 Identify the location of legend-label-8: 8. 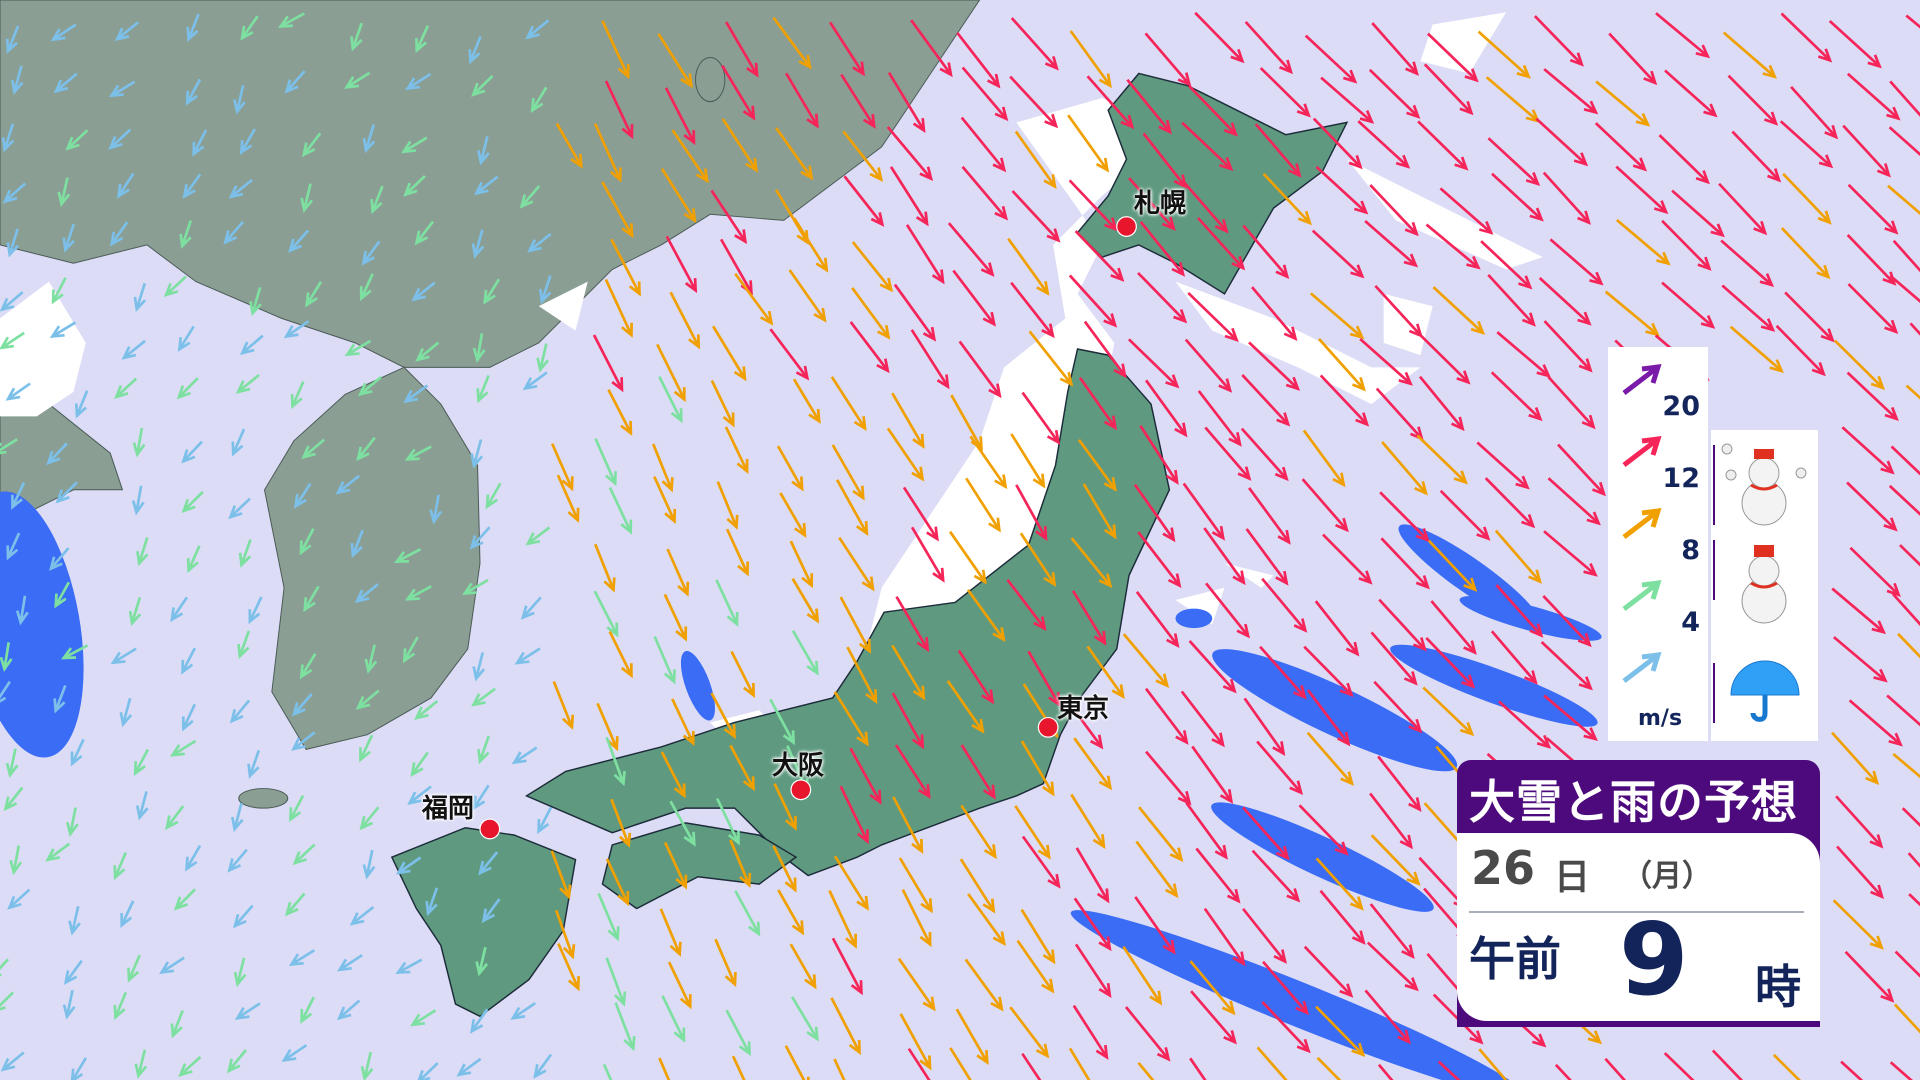
(1690, 550).